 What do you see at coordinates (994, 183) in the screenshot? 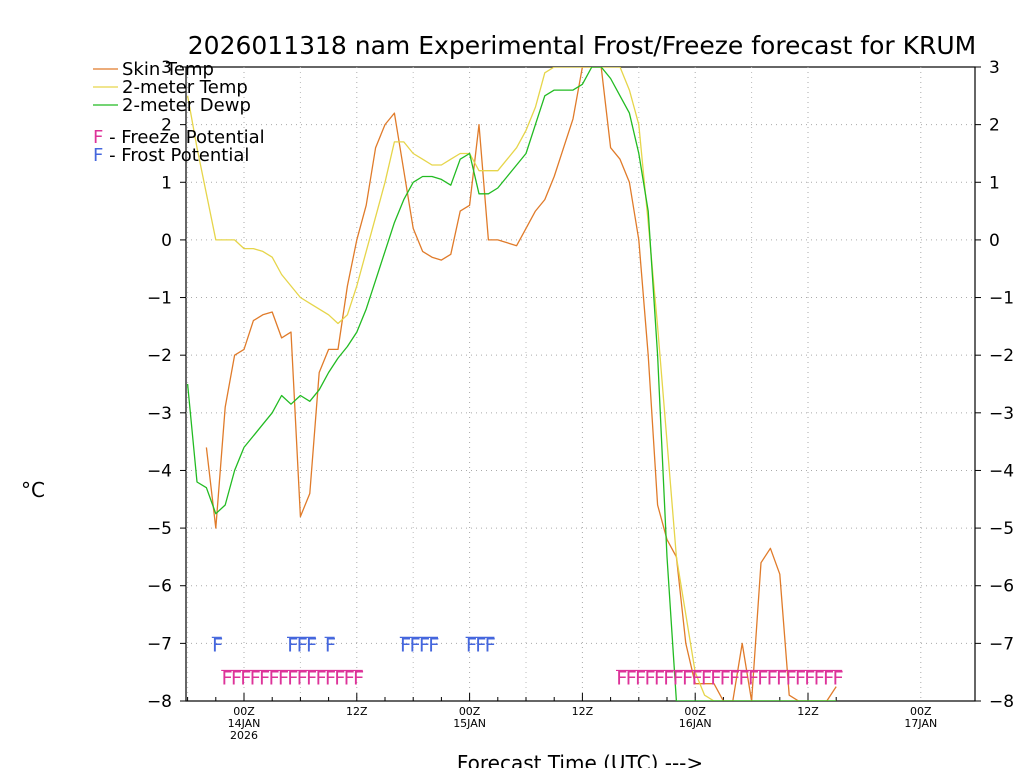
I see `y-tick-label-right: 1` at bounding box center [994, 183].